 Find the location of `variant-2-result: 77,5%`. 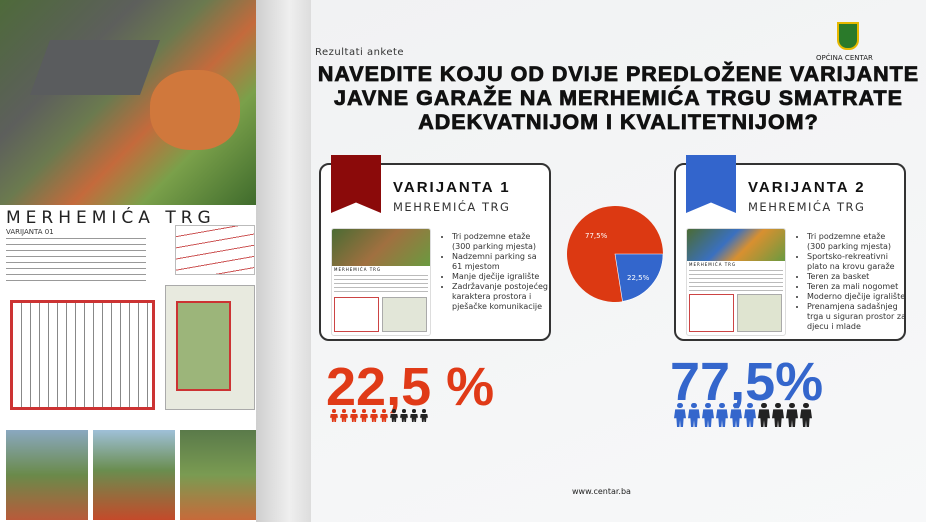

variant-2-result: 77,5% is located at coordinates (747, 382).